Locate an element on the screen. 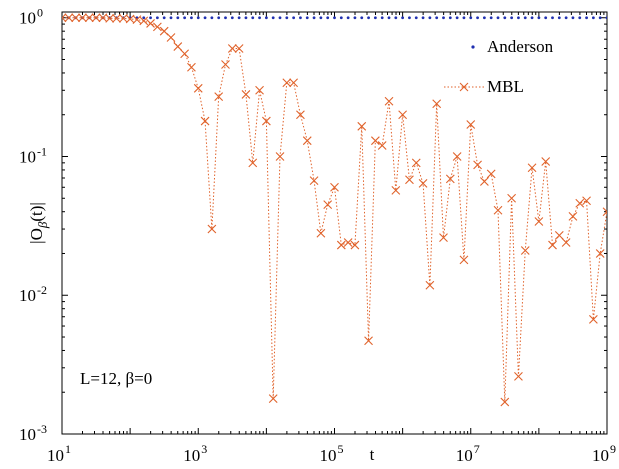  legend-label-mbl: MBL is located at coordinates (505, 86).